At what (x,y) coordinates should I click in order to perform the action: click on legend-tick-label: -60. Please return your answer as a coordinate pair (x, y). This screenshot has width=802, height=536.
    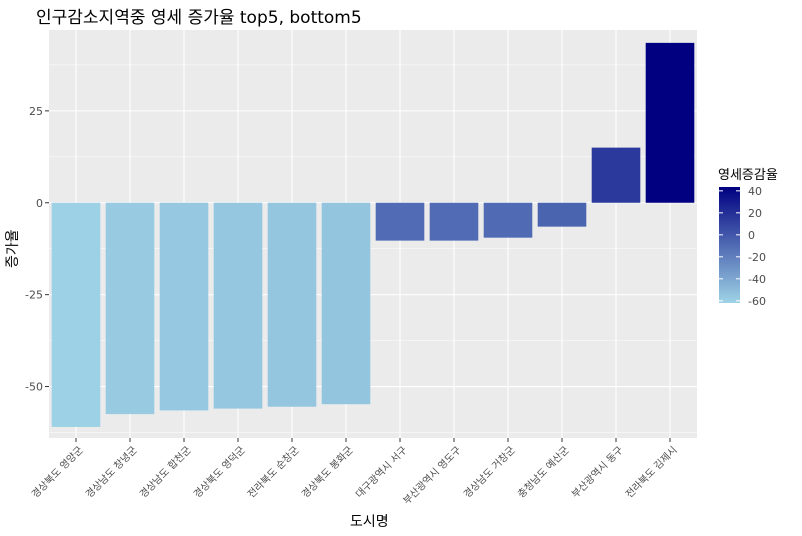
    Looking at the image, I should click on (757, 301).